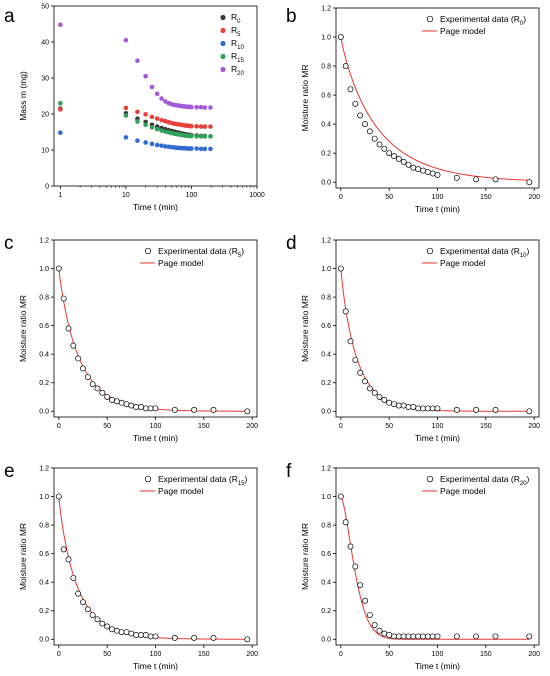  What do you see at coordinates (237, 44) in the screenshot?
I see `legend-label: R10` at bounding box center [237, 44].